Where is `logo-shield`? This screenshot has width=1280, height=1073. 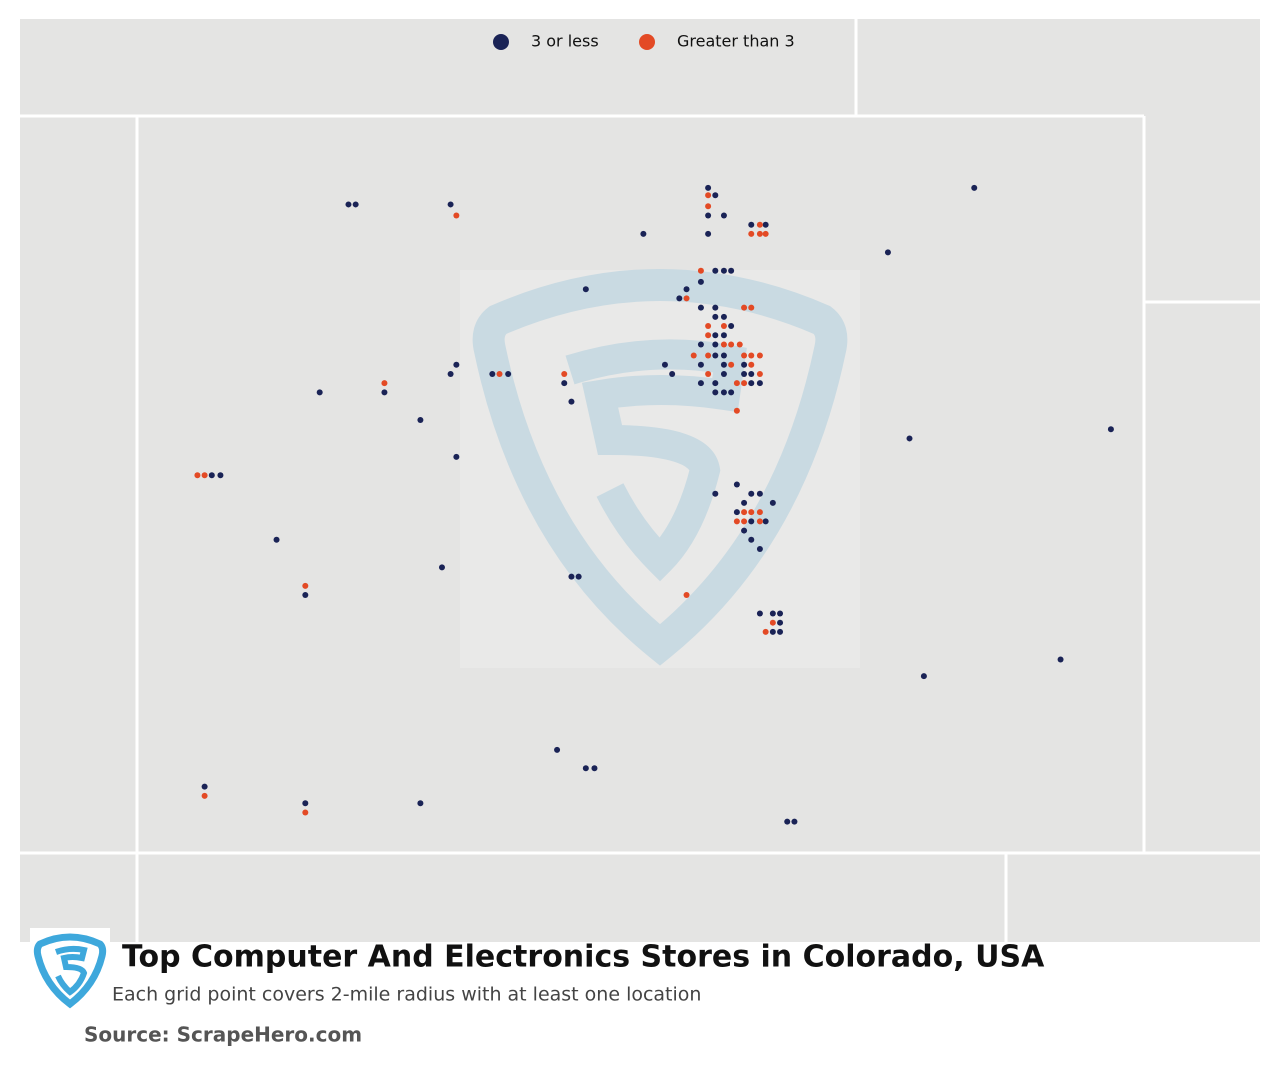
logo-shield is located at coordinates (70, 971).